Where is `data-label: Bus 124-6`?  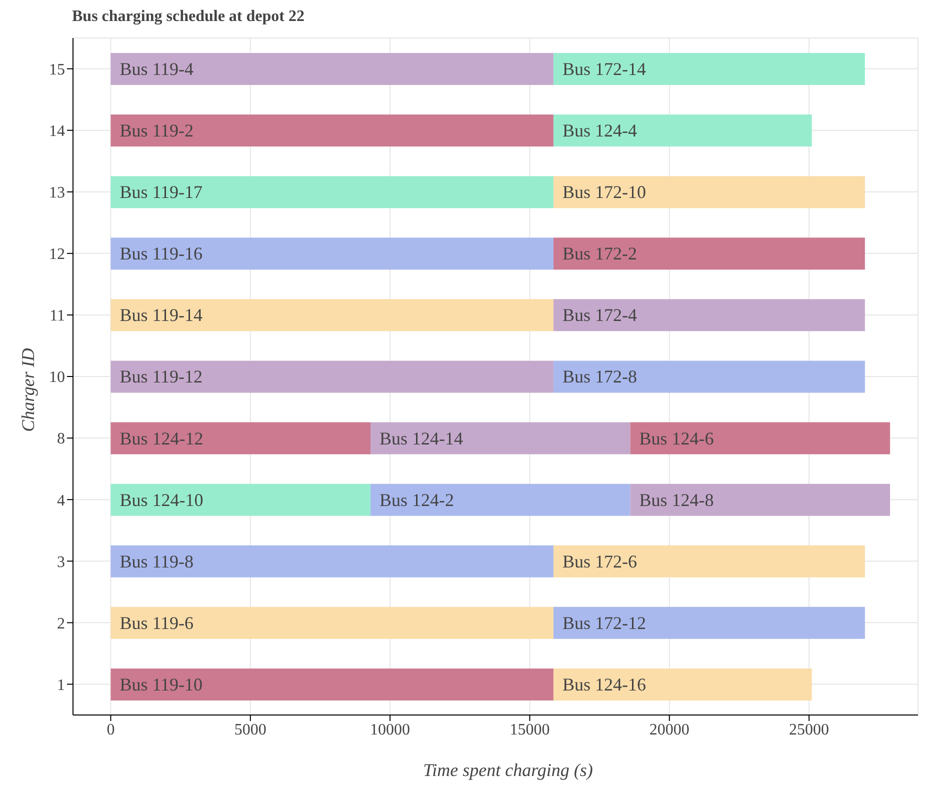 data-label: Bus 124-6 is located at coordinates (676, 438).